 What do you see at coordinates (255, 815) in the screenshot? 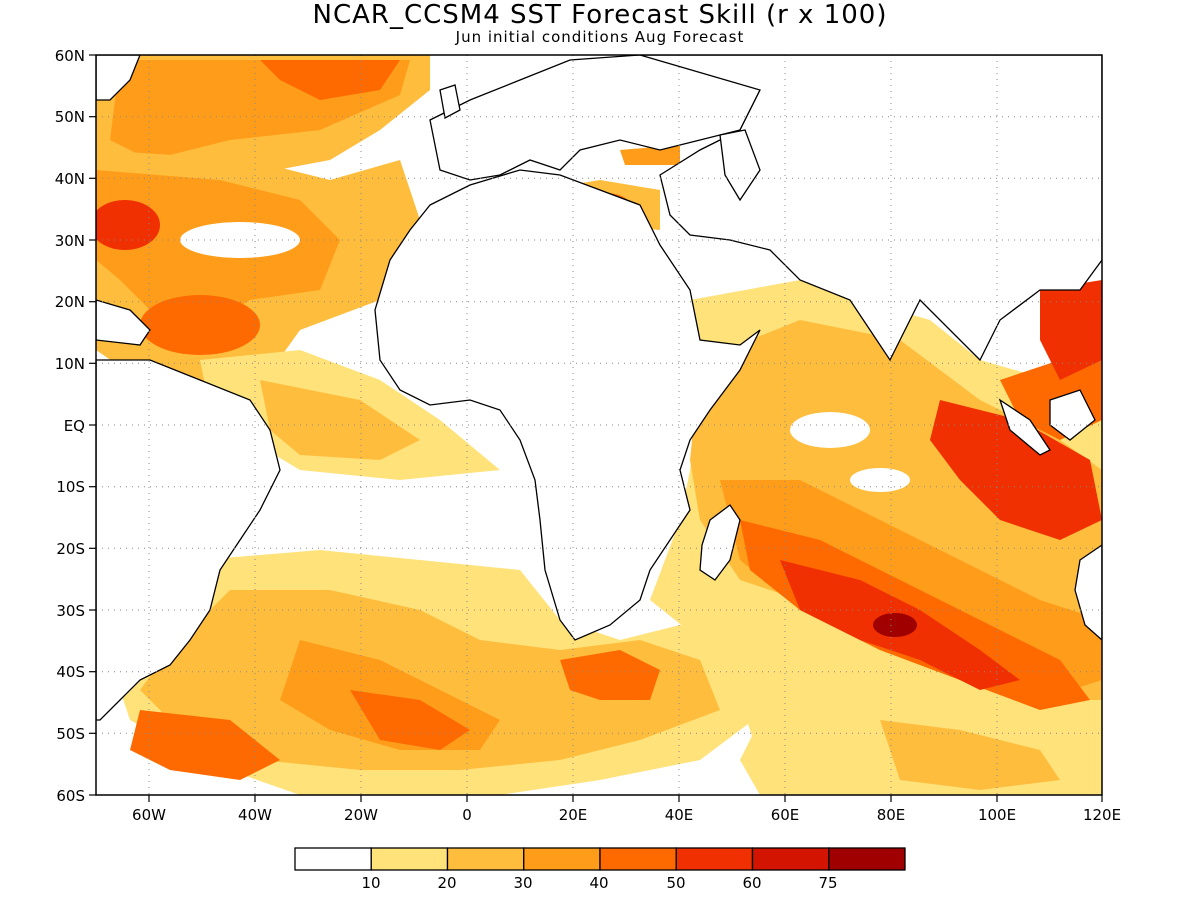
I see `lon-label-40w: 40W` at bounding box center [255, 815].